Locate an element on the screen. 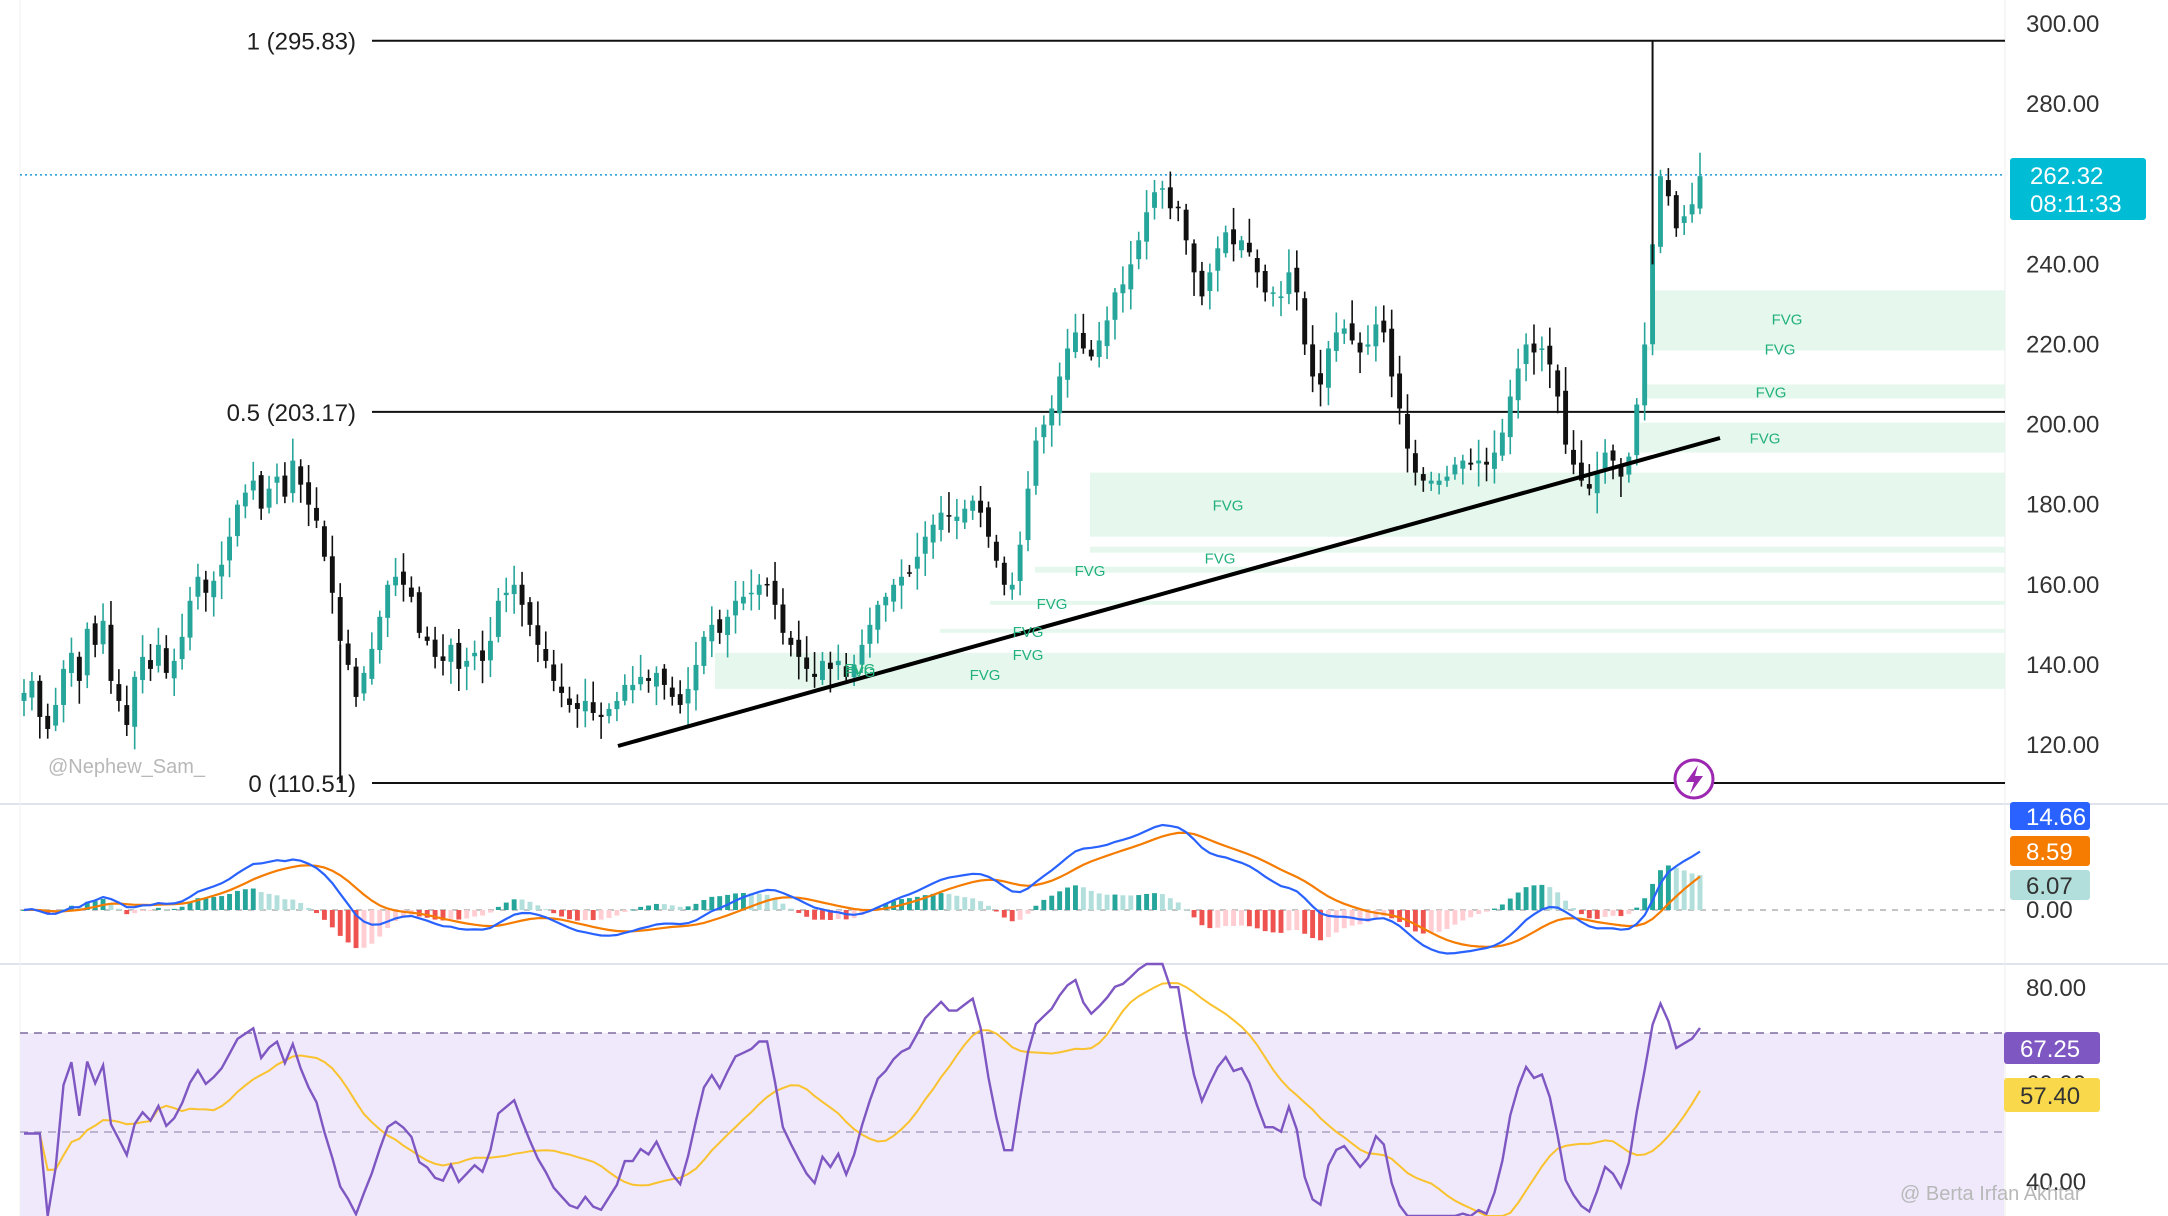 Image resolution: width=2168 pixels, height=1216 pixels. ascending-trendline is located at coordinates (1169, 592).